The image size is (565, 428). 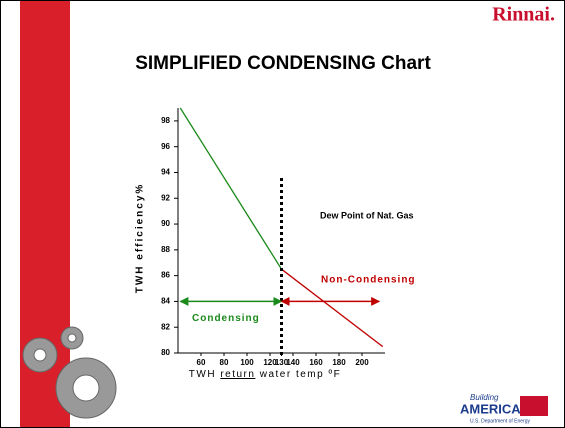 What do you see at coordinates (490, 408) in the screenshot?
I see `logo-line2: AMERICA` at bounding box center [490, 408].